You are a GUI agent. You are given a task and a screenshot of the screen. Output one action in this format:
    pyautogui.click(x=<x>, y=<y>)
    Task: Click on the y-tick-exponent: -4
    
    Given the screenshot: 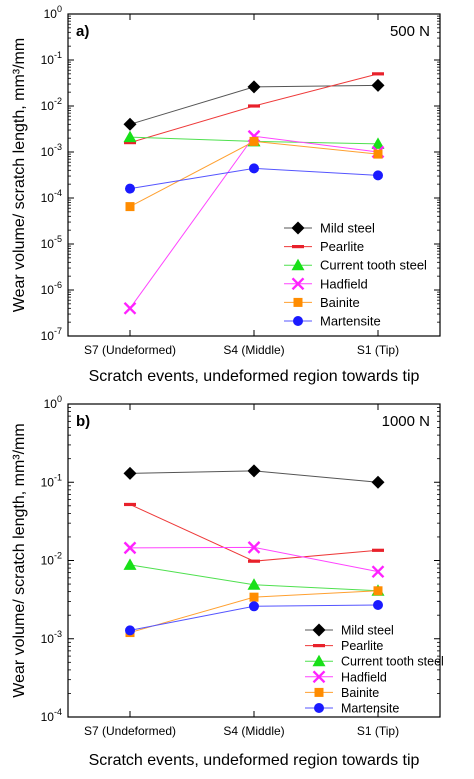 What is the action you would take?
    pyautogui.click(x=58, y=712)
    